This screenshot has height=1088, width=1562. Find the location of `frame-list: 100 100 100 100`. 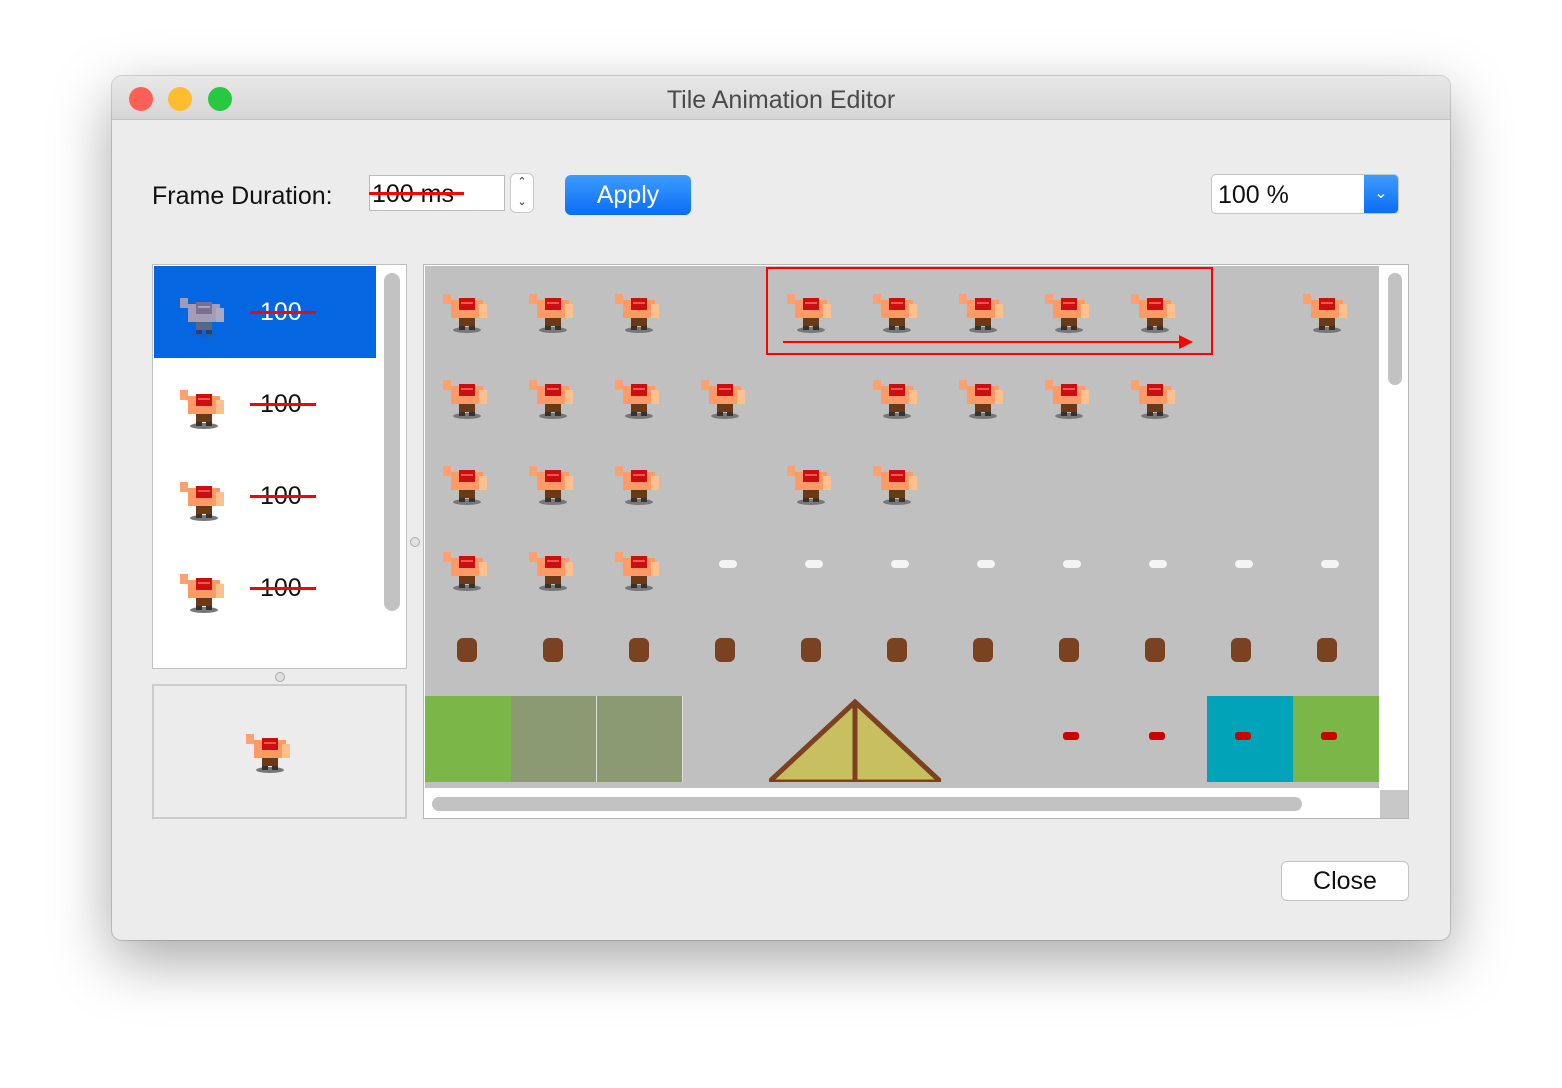

frame-list: 100 100 100 100 is located at coordinates (279, 466).